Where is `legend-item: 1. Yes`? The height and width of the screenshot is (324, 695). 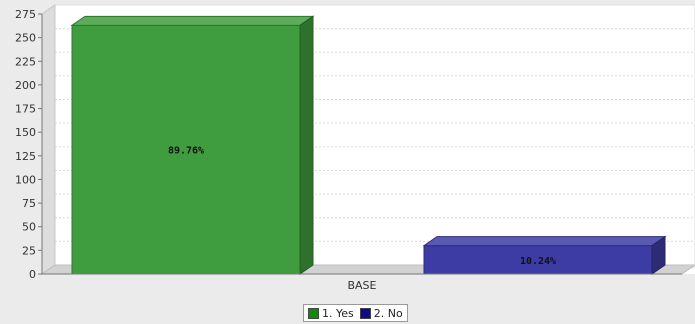 legend-item: 1. Yes is located at coordinates (331, 313).